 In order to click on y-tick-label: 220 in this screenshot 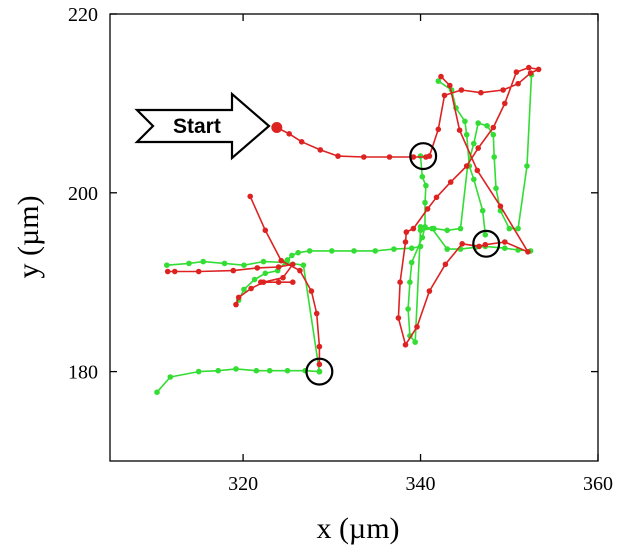, I will do `click(83, 15)`.